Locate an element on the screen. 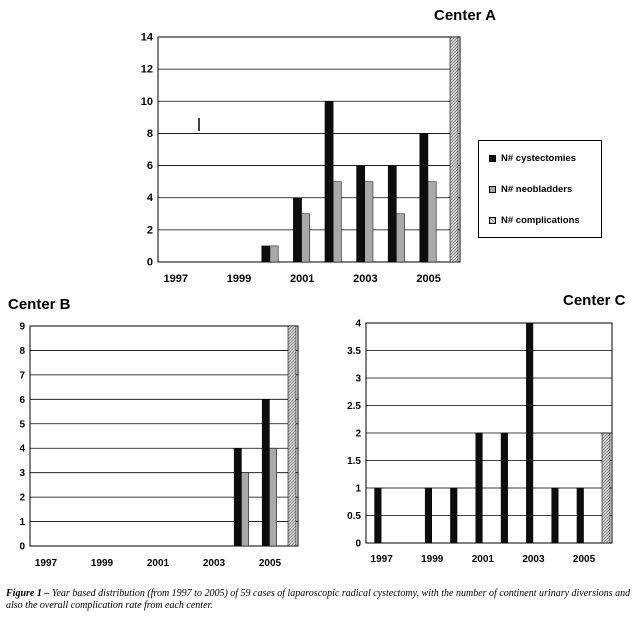 Image resolution: width=640 pixels, height=620 pixels. plot-frame is located at coordinates (489, 433).